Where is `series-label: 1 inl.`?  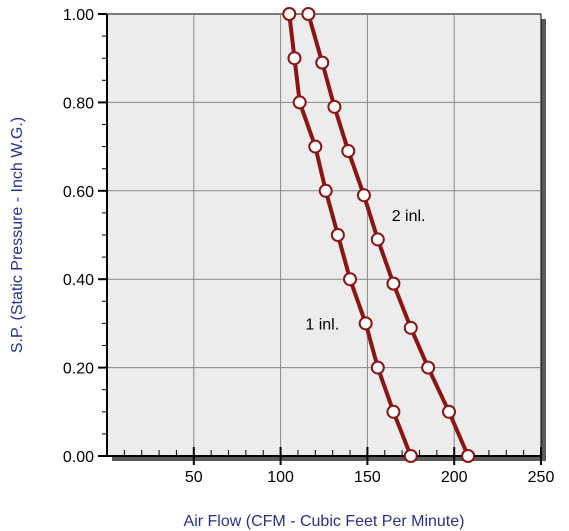
series-label: 1 inl. is located at coordinates (322, 324).